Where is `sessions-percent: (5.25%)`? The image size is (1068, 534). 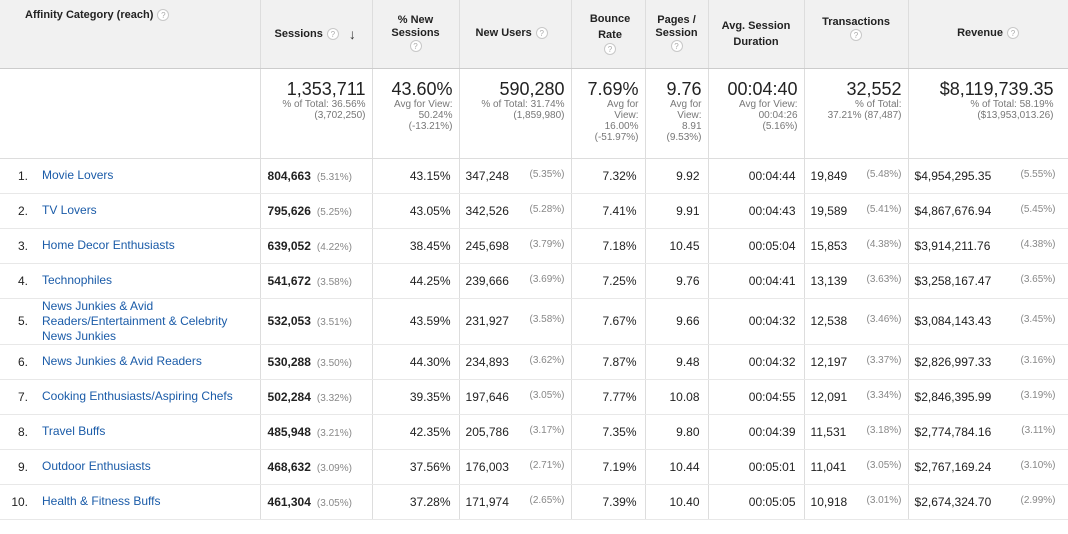
sessions-percent: (5.25%) is located at coordinates (334, 212).